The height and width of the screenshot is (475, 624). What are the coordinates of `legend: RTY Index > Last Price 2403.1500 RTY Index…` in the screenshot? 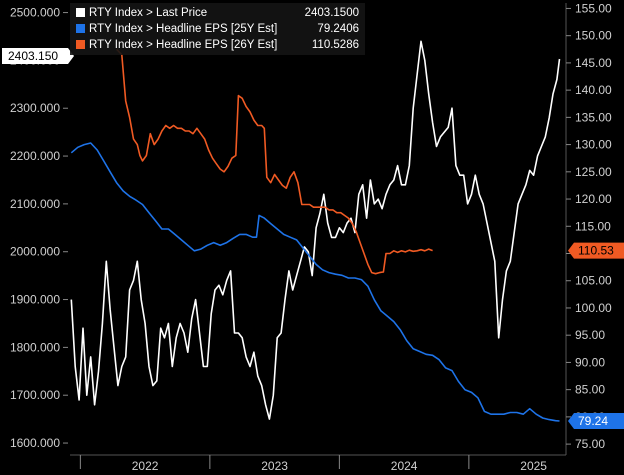 It's located at (217, 29).